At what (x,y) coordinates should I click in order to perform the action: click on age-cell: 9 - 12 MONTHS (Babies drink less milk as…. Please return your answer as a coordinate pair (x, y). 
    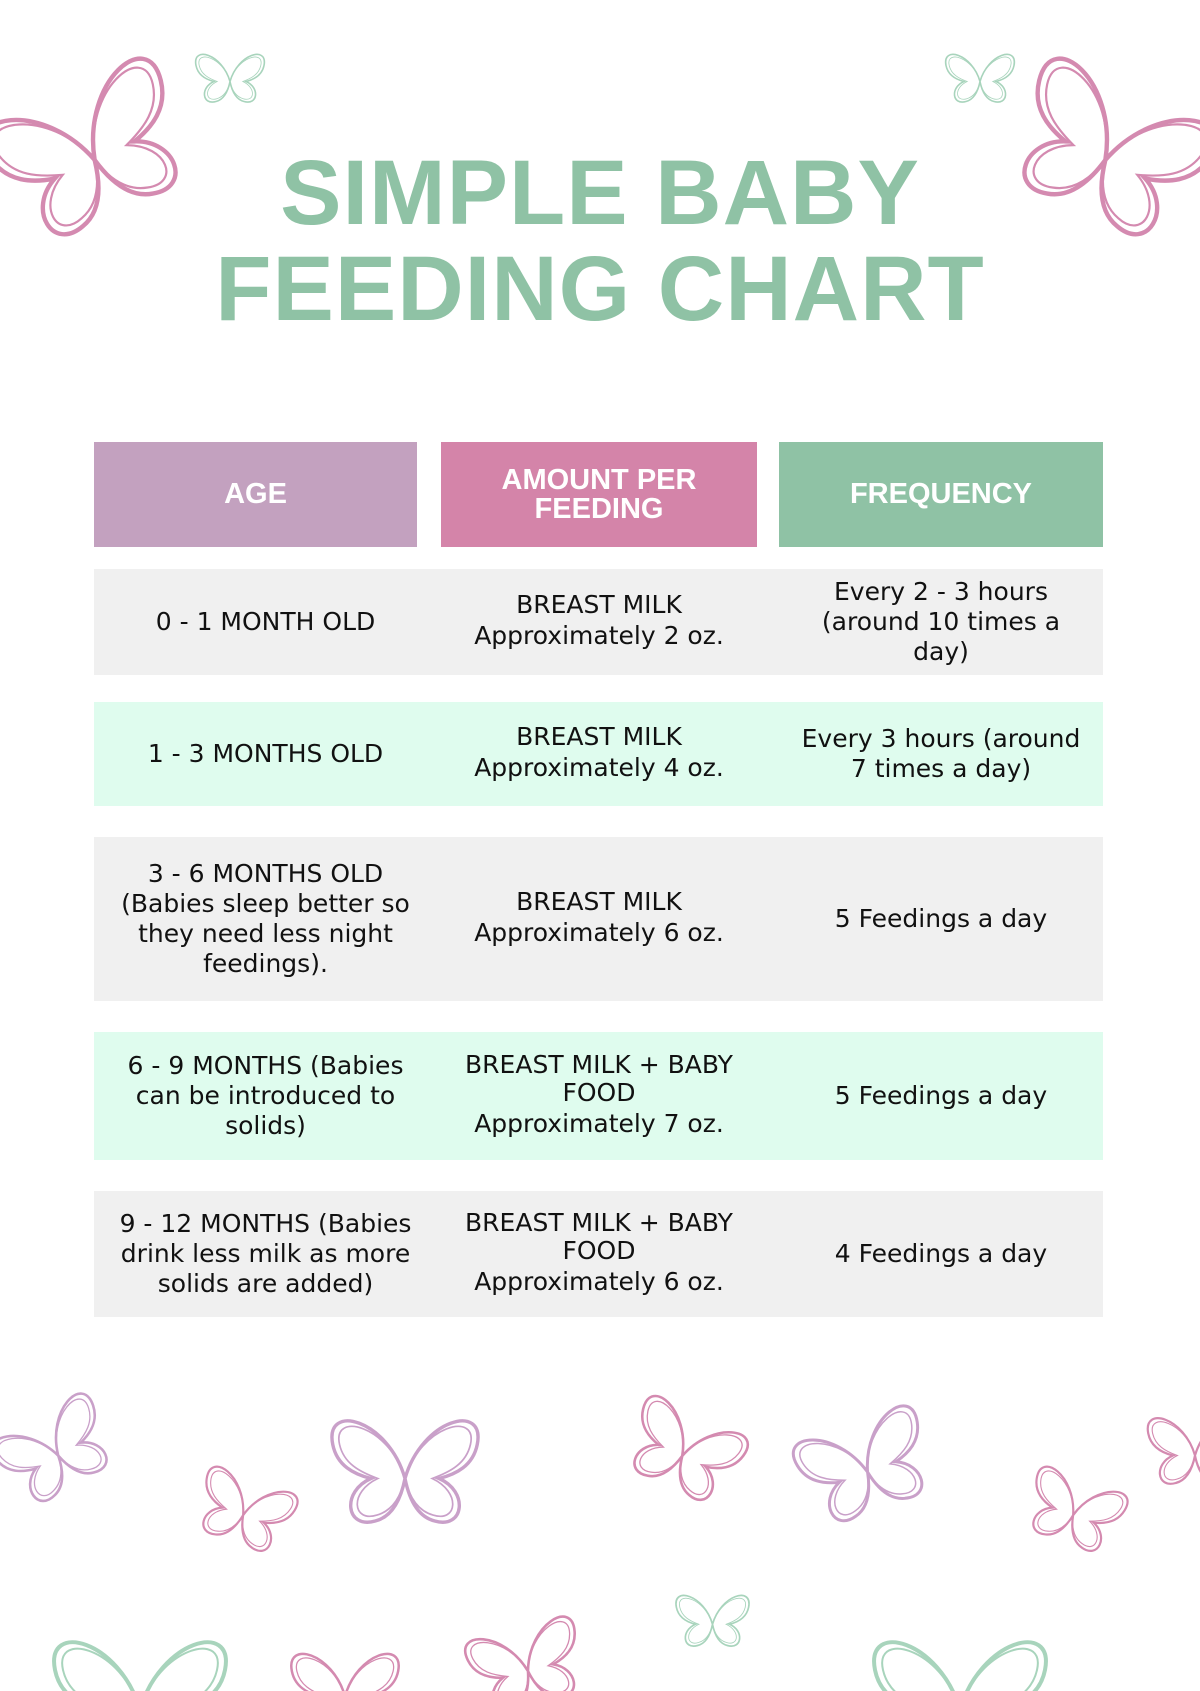
    Looking at the image, I should click on (265, 1253).